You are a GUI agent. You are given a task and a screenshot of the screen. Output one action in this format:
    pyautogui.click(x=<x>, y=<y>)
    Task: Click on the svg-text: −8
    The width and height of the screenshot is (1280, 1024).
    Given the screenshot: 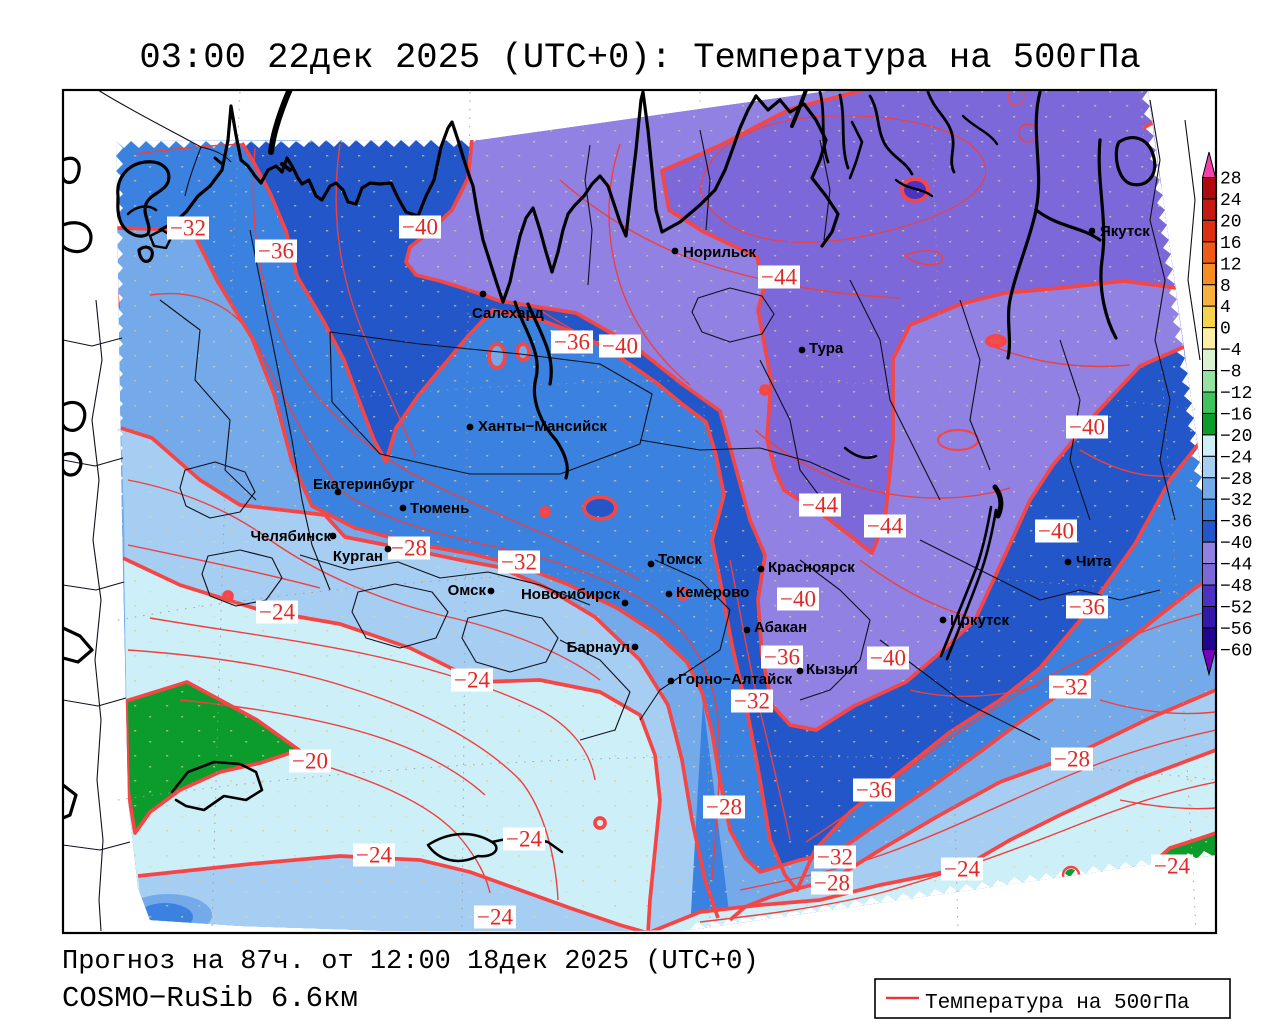 What is the action you would take?
    pyautogui.click(x=1231, y=373)
    